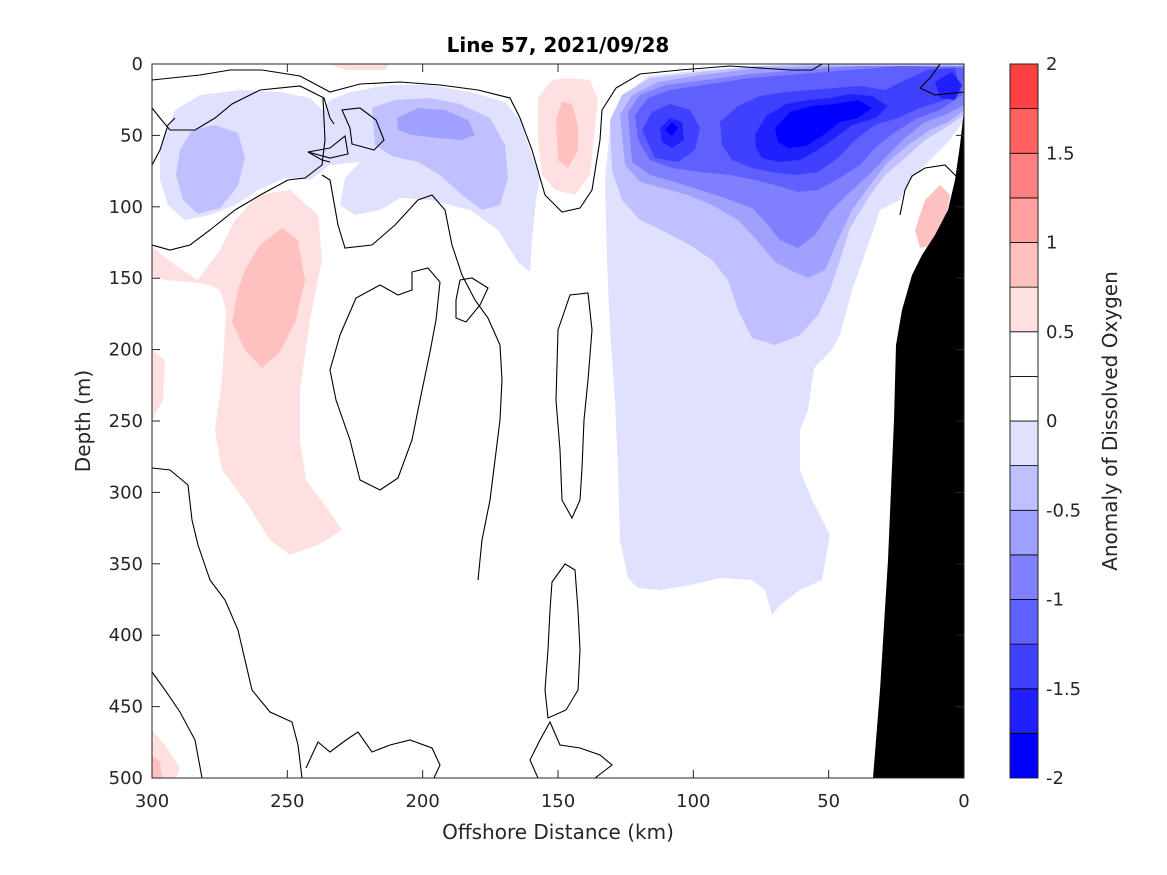 This screenshot has width=1167, height=875. Describe the element at coordinates (126, 778) in the screenshot. I see `y-tick-label: 500` at that location.